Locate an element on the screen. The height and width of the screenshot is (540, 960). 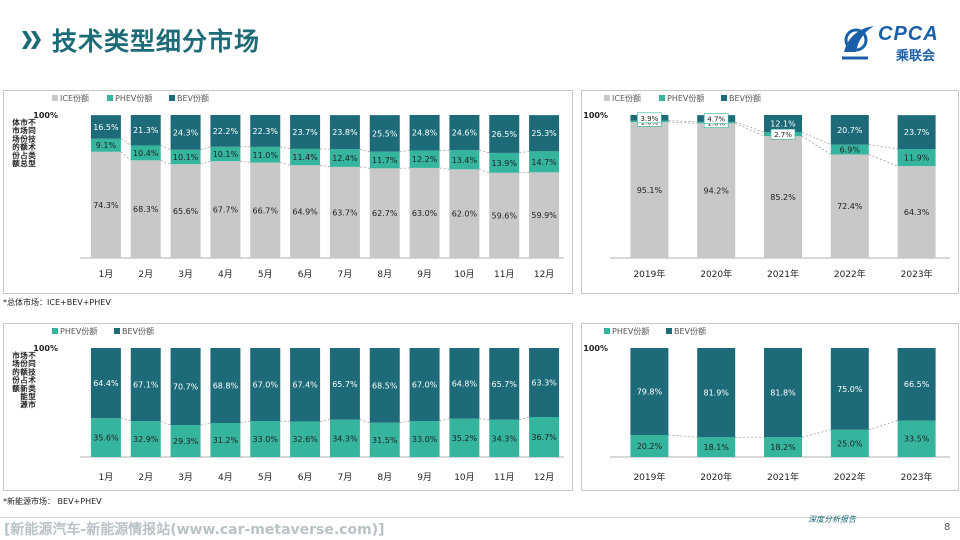
data-label: 24.8% is located at coordinates (425, 133).